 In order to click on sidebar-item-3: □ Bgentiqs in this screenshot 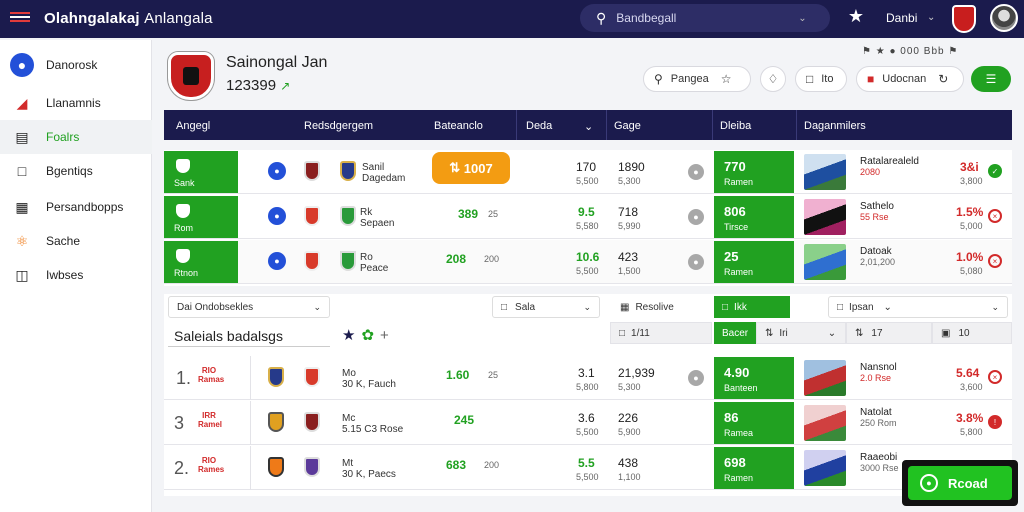, I will do `click(76, 171)`.